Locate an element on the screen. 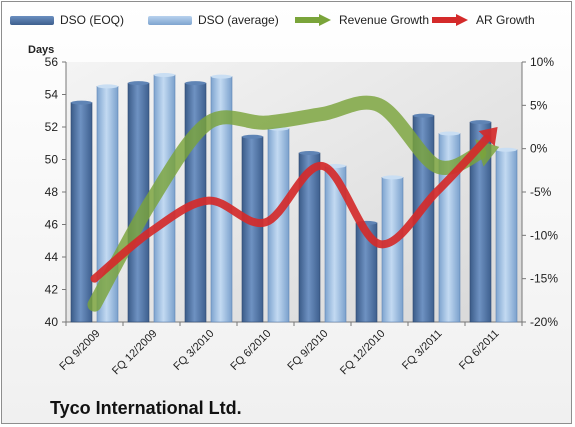 The width and height of the screenshot is (575, 427). y-tick-label: 50 is located at coordinates (52, 160).